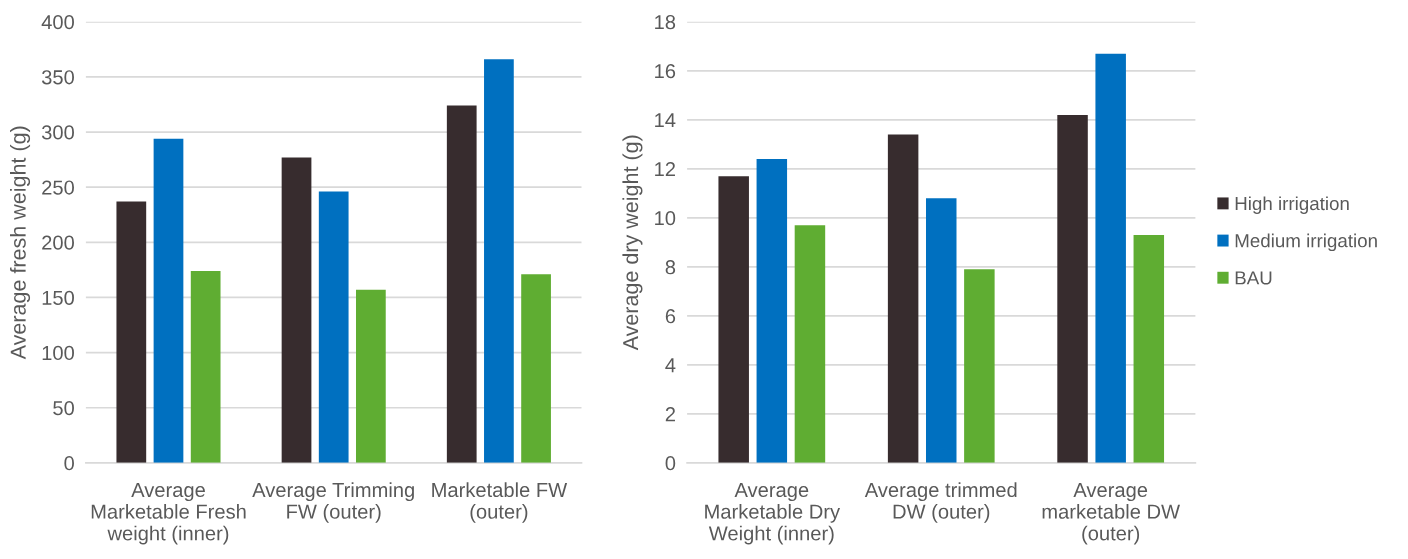 The image size is (1408, 559). Describe the element at coordinates (63, 408) in the screenshot. I see `y-tick-label: 50` at that location.